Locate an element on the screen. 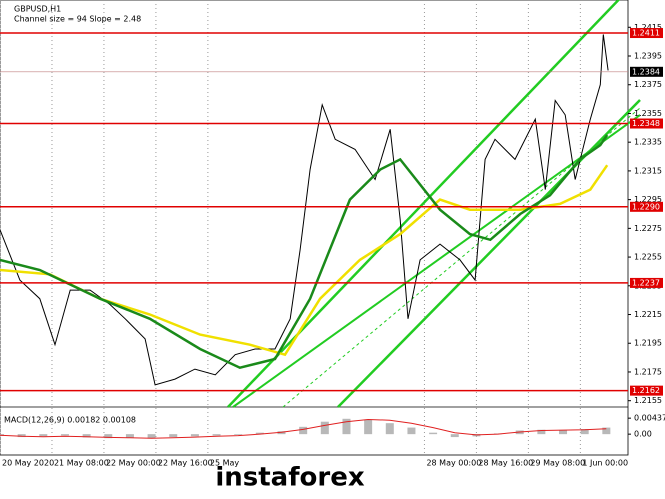 The height and width of the screenshot is (499, 665). macd-title: MACD(12,26,9) 0.00182 0.00108 is located at coordinates (70, 420).